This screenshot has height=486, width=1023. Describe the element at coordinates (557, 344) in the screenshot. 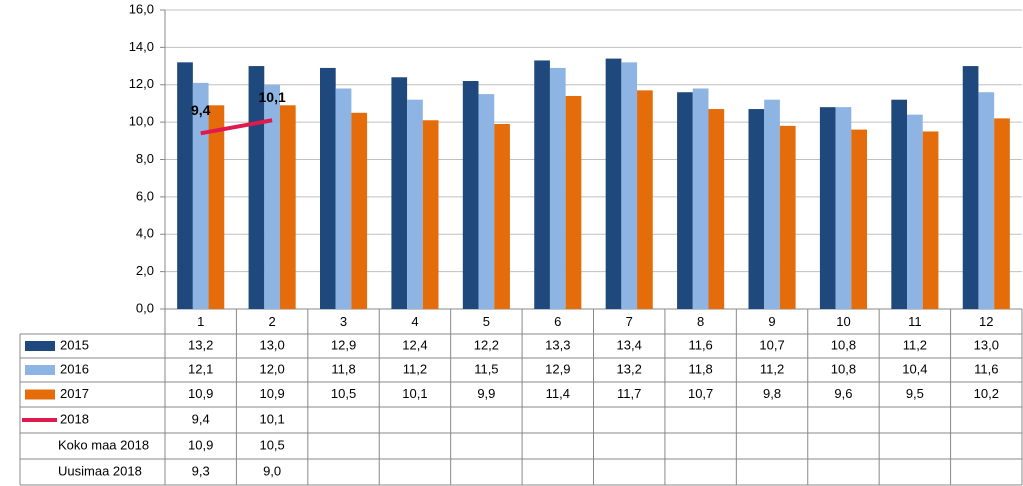

I see `table-cell: 13,3` at that location.